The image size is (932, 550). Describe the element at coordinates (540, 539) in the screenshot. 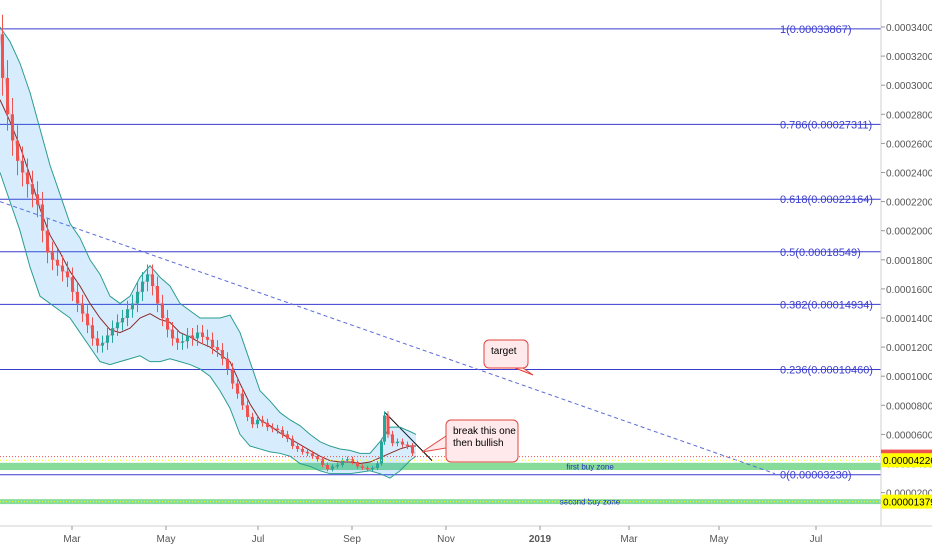

I see `x-tick-label: 2019` at that location.